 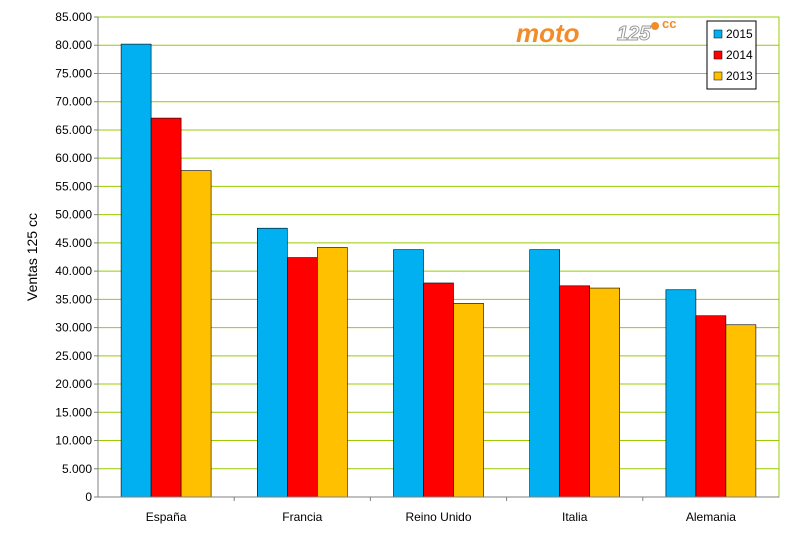 What do you see at coordinates (166, 517) in the screenshot?
I see `x-category-label: España` at bounding box center [166, 517].